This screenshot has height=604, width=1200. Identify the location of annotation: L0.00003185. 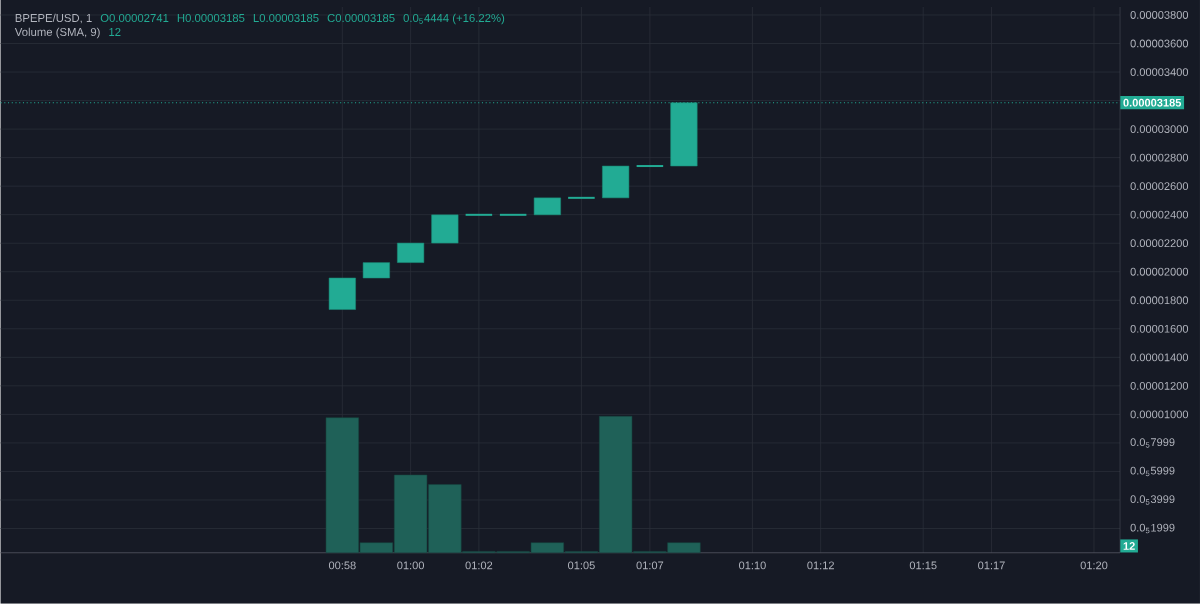
(286, 18).